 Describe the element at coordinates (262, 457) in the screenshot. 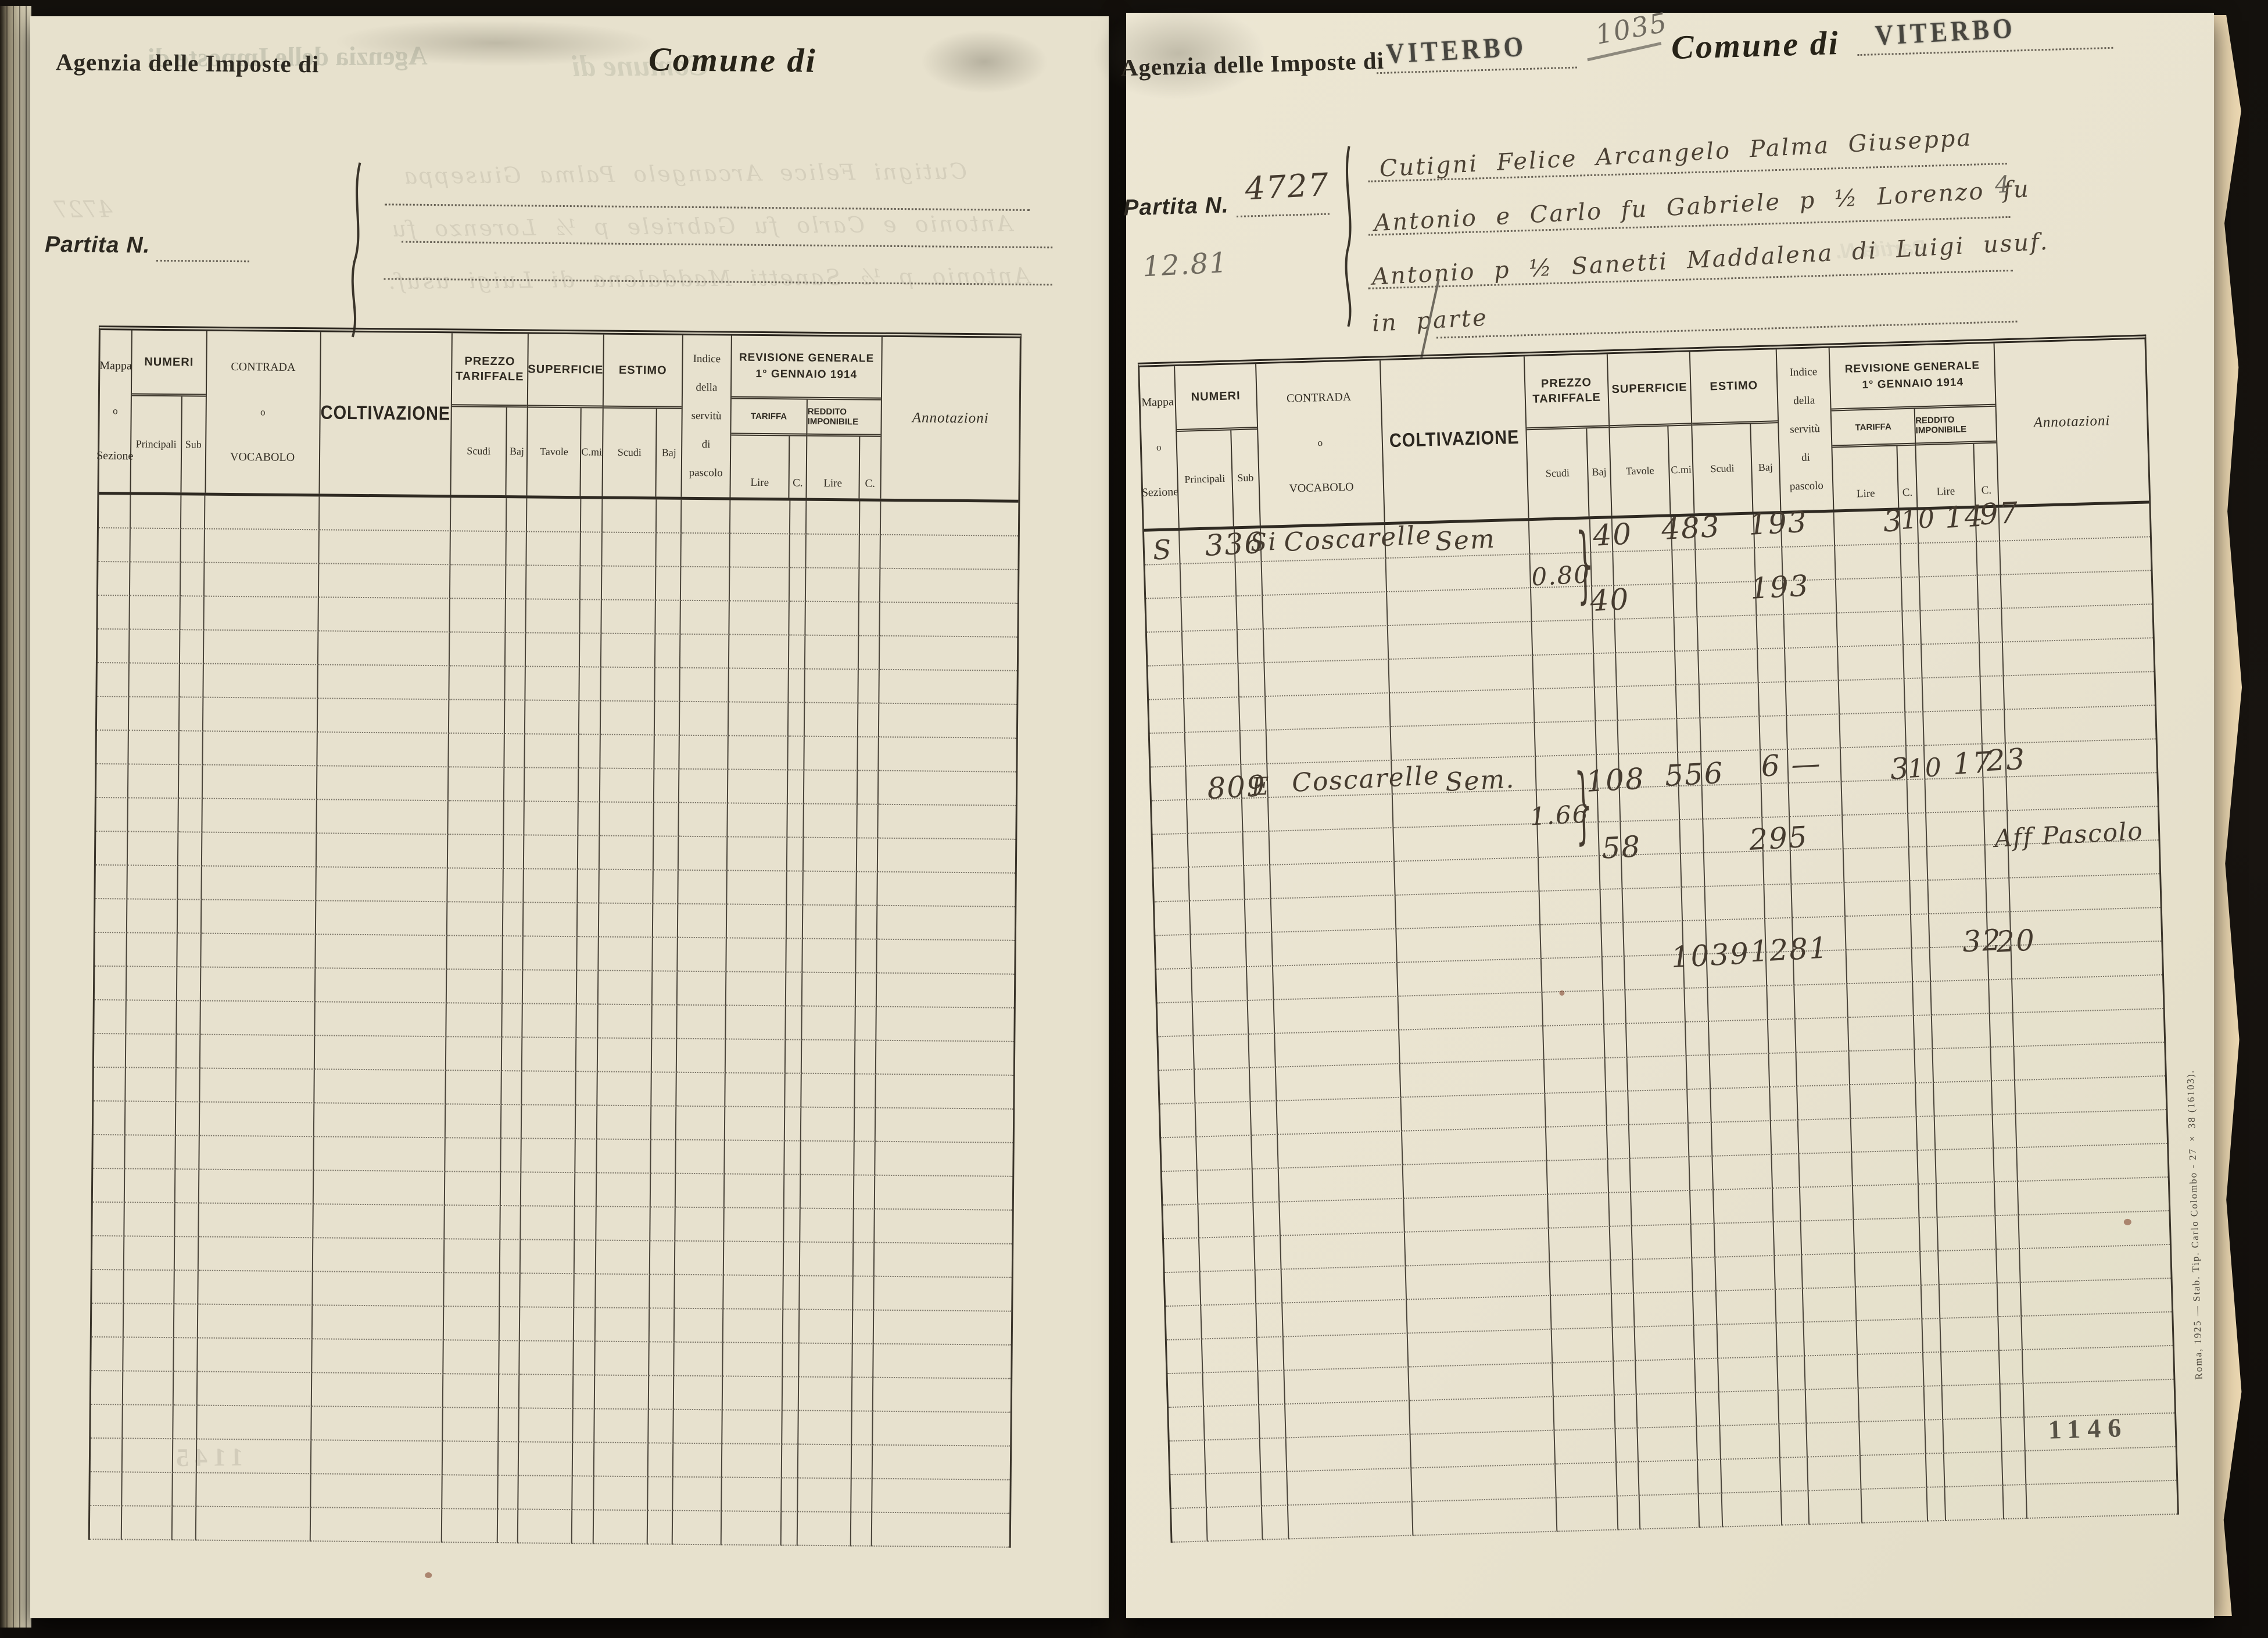

I see `col-label: VOCABOLO` at that location.